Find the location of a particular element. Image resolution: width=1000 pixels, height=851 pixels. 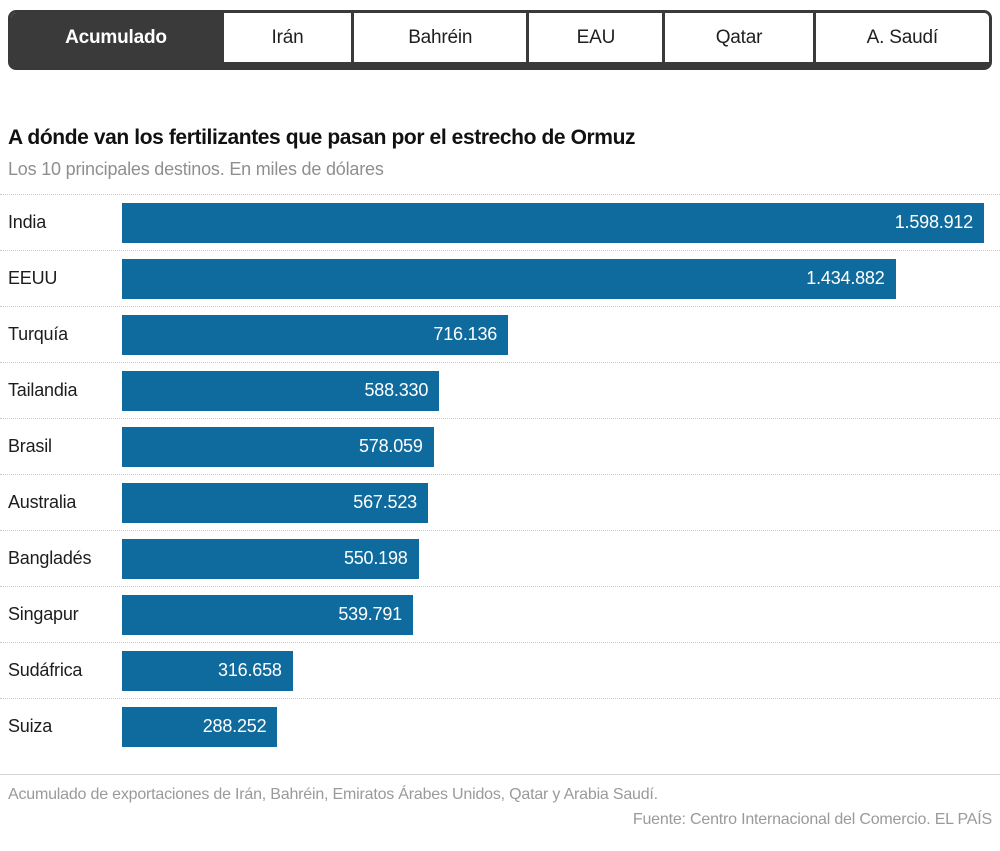

bar: 316.658 is located at coordinates (207, 670).